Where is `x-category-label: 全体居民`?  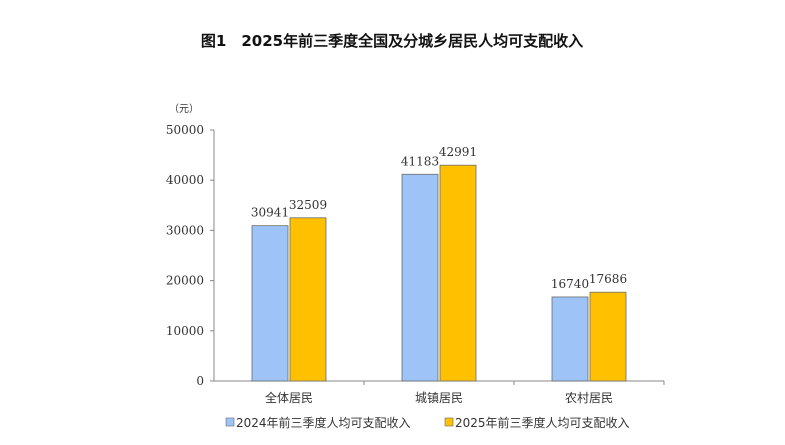
x-category-label: 全体居民 is located at coordinates (289, 397).